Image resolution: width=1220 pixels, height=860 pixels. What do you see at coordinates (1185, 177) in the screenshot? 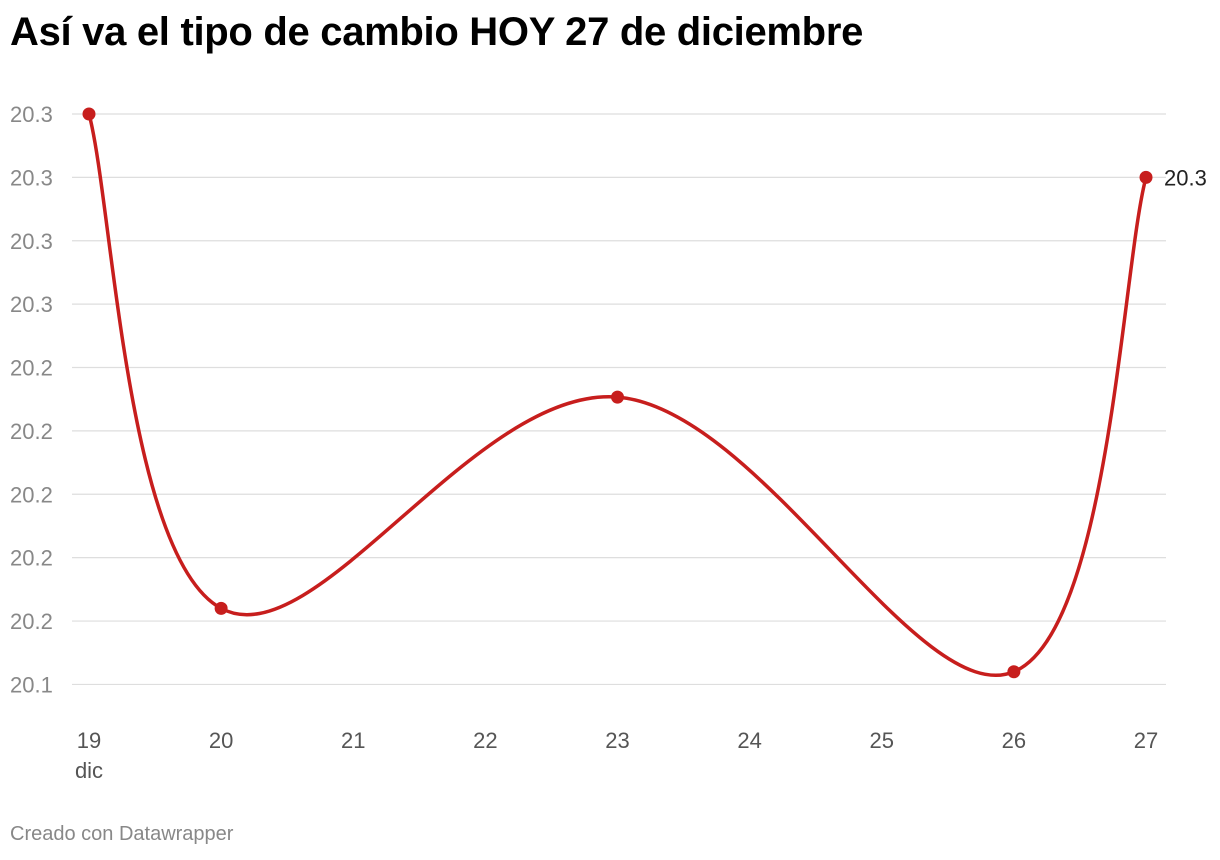
I see `end-value-label: 20.3` at bounding box center [1185, 177].